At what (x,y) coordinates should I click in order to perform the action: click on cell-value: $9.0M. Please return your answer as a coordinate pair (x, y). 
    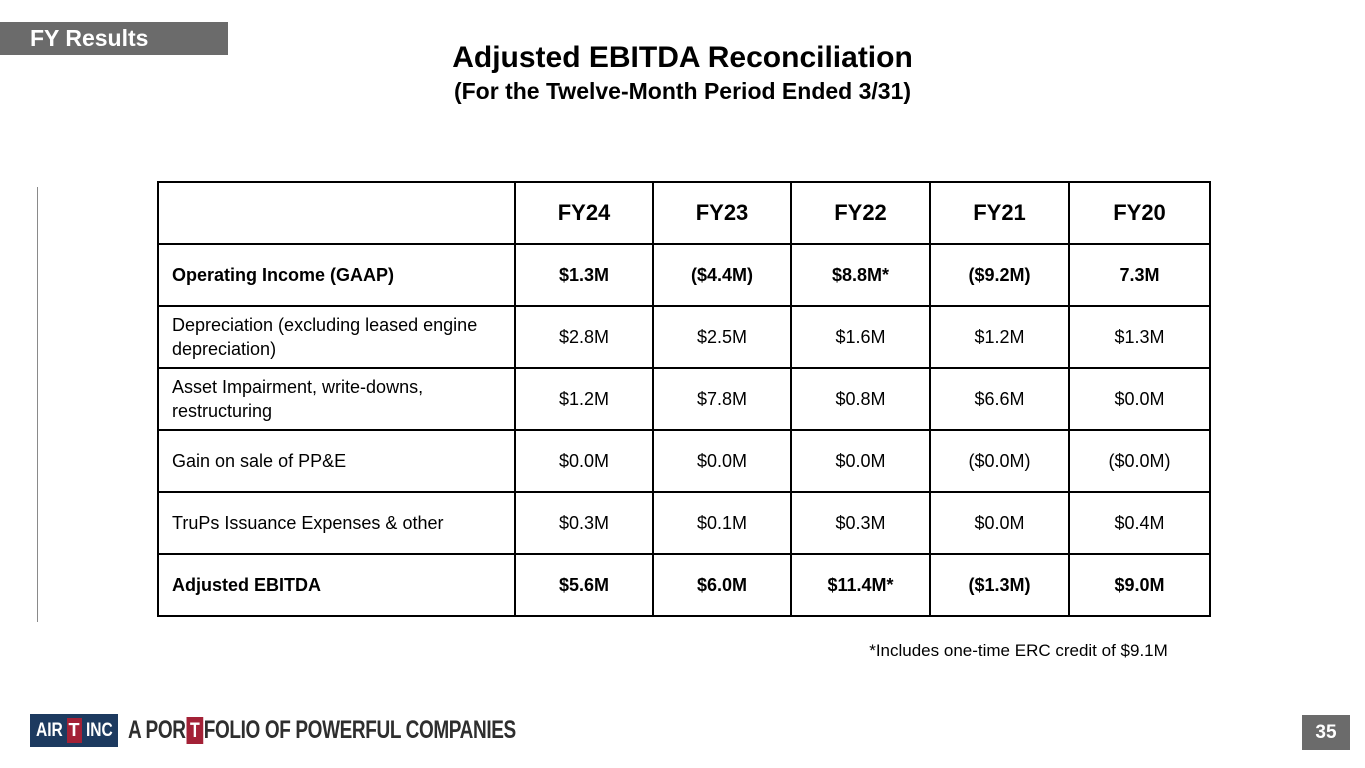
    Looking at the image, I should click on (1139, 585).